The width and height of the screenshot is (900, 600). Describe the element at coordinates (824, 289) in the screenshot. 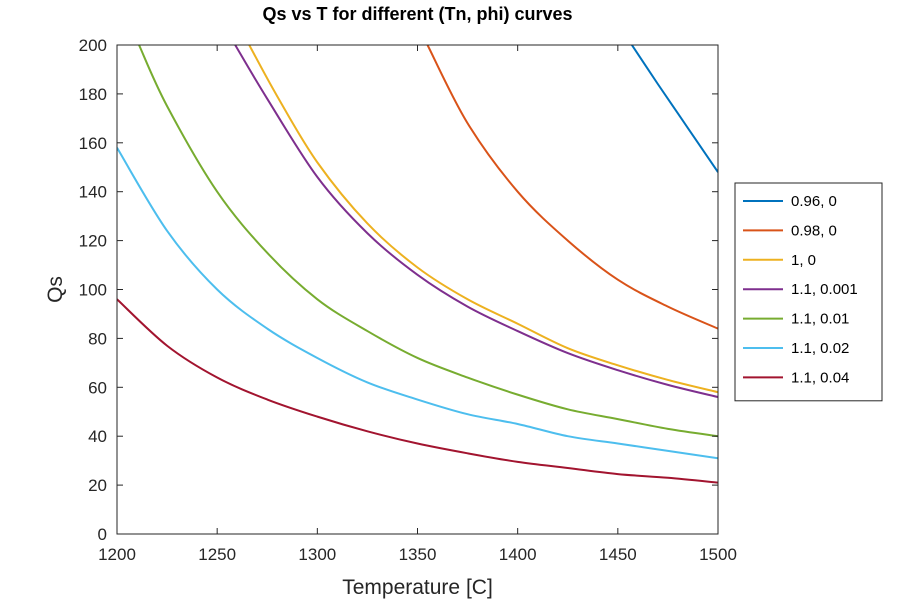

I see `legend-label-4: 1.1, 0.001` at that location.